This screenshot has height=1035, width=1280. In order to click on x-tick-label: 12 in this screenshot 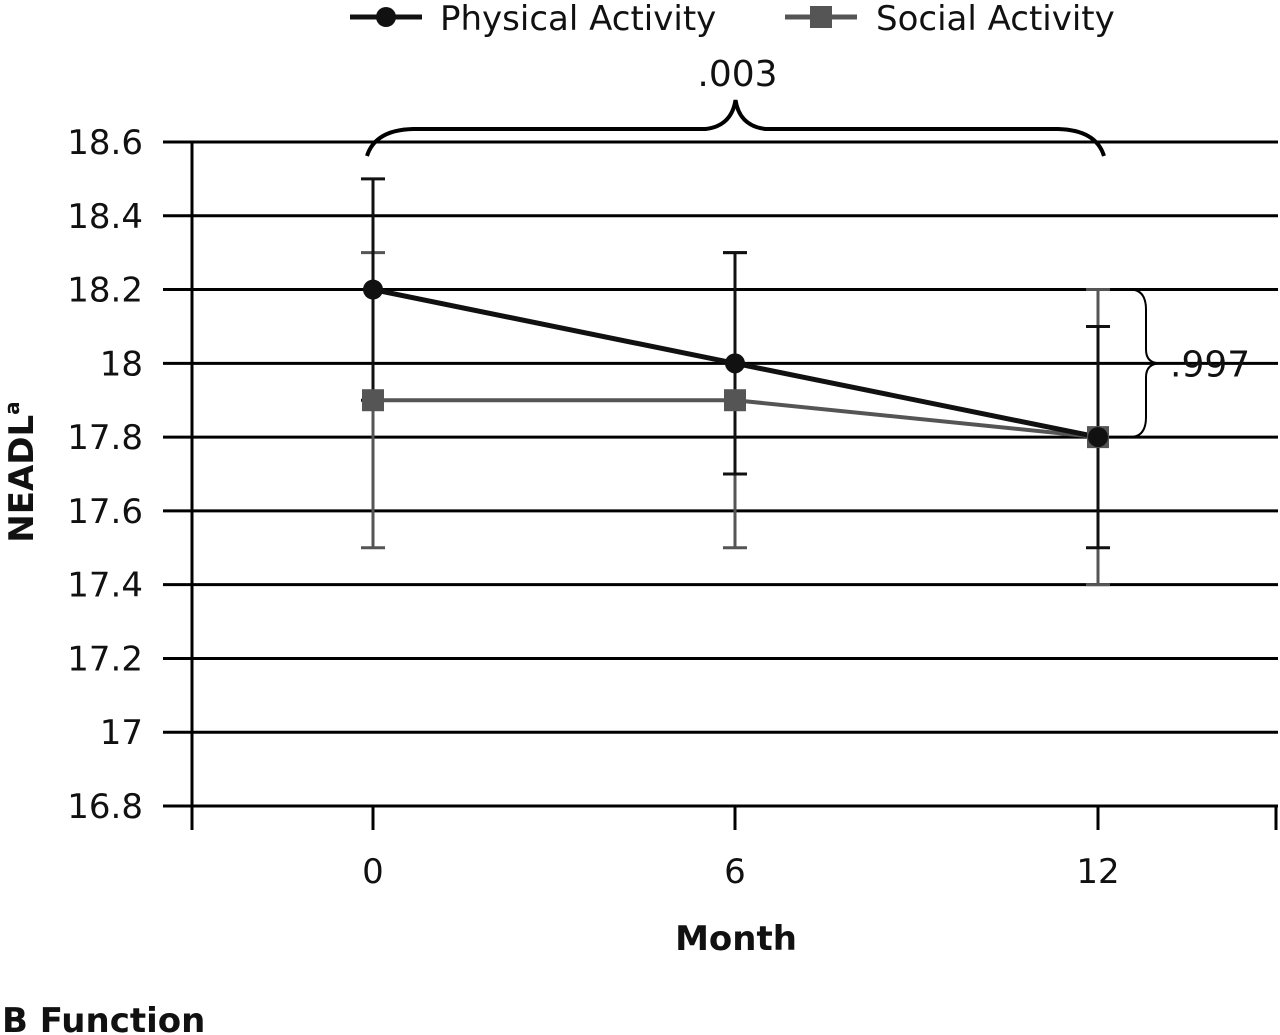, I will do `click(1097, 872)`.